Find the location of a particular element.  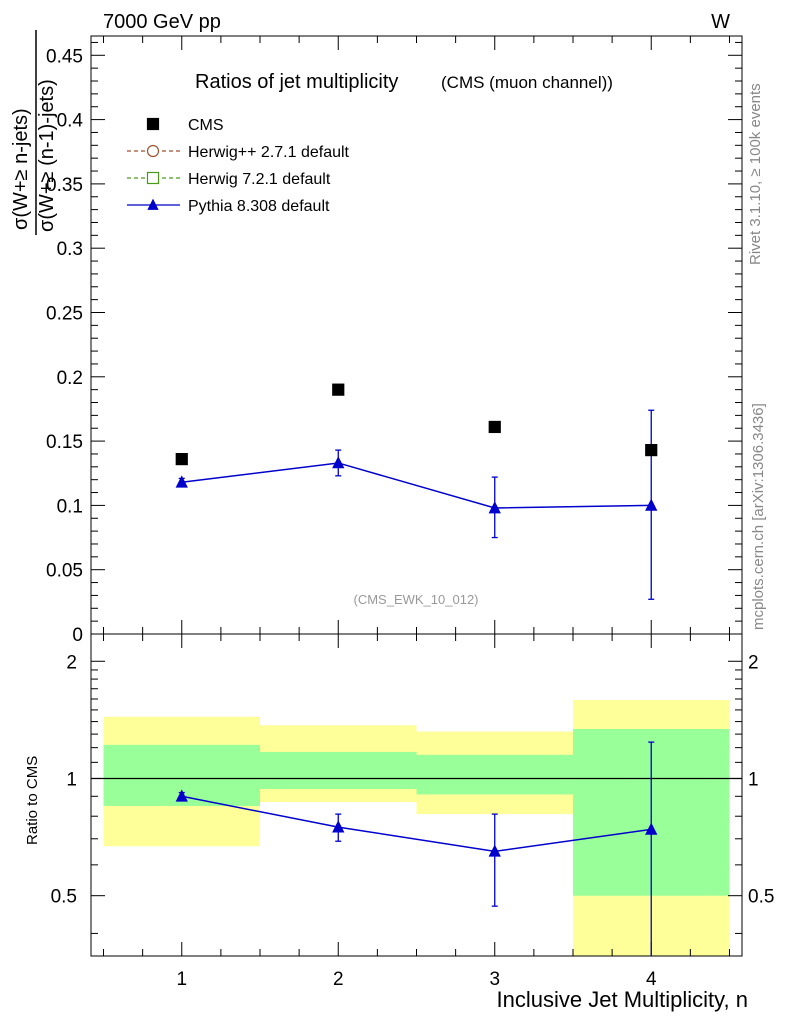

y-tick-label: 0.2 is located at coordinates (70, 378).